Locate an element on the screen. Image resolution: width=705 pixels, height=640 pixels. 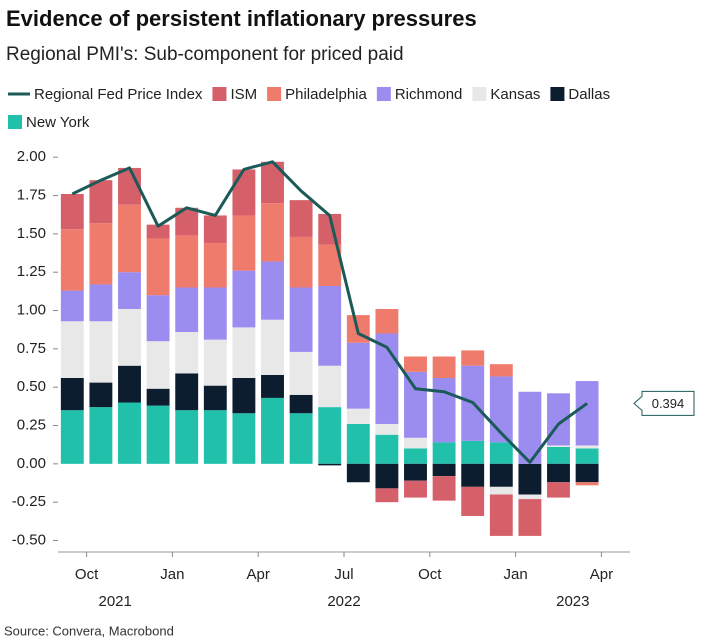
source: Source: Convera, Macrobond is located at coordinates (89, 630).